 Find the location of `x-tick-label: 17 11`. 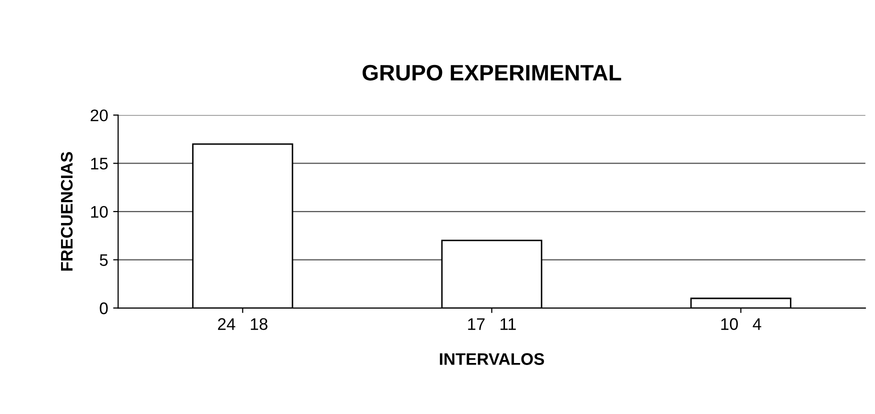

x-tick-label: 17 11 is located at coordinates (492, 324).